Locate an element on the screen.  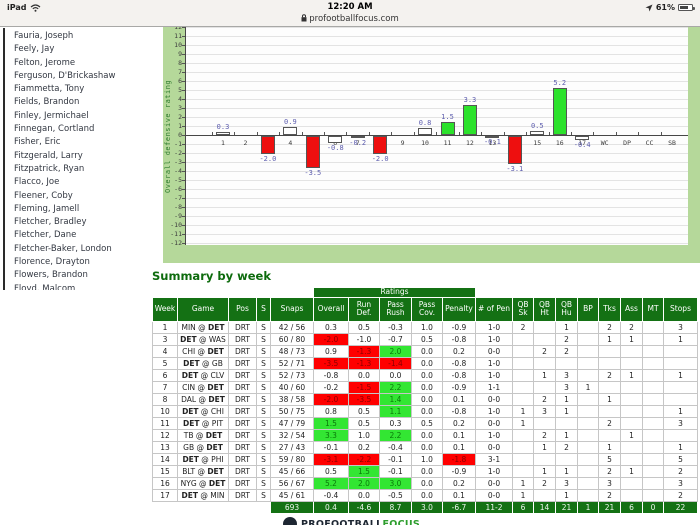
player-list-item: Fletcher-Baker, London is located at coordinates (63, 248).